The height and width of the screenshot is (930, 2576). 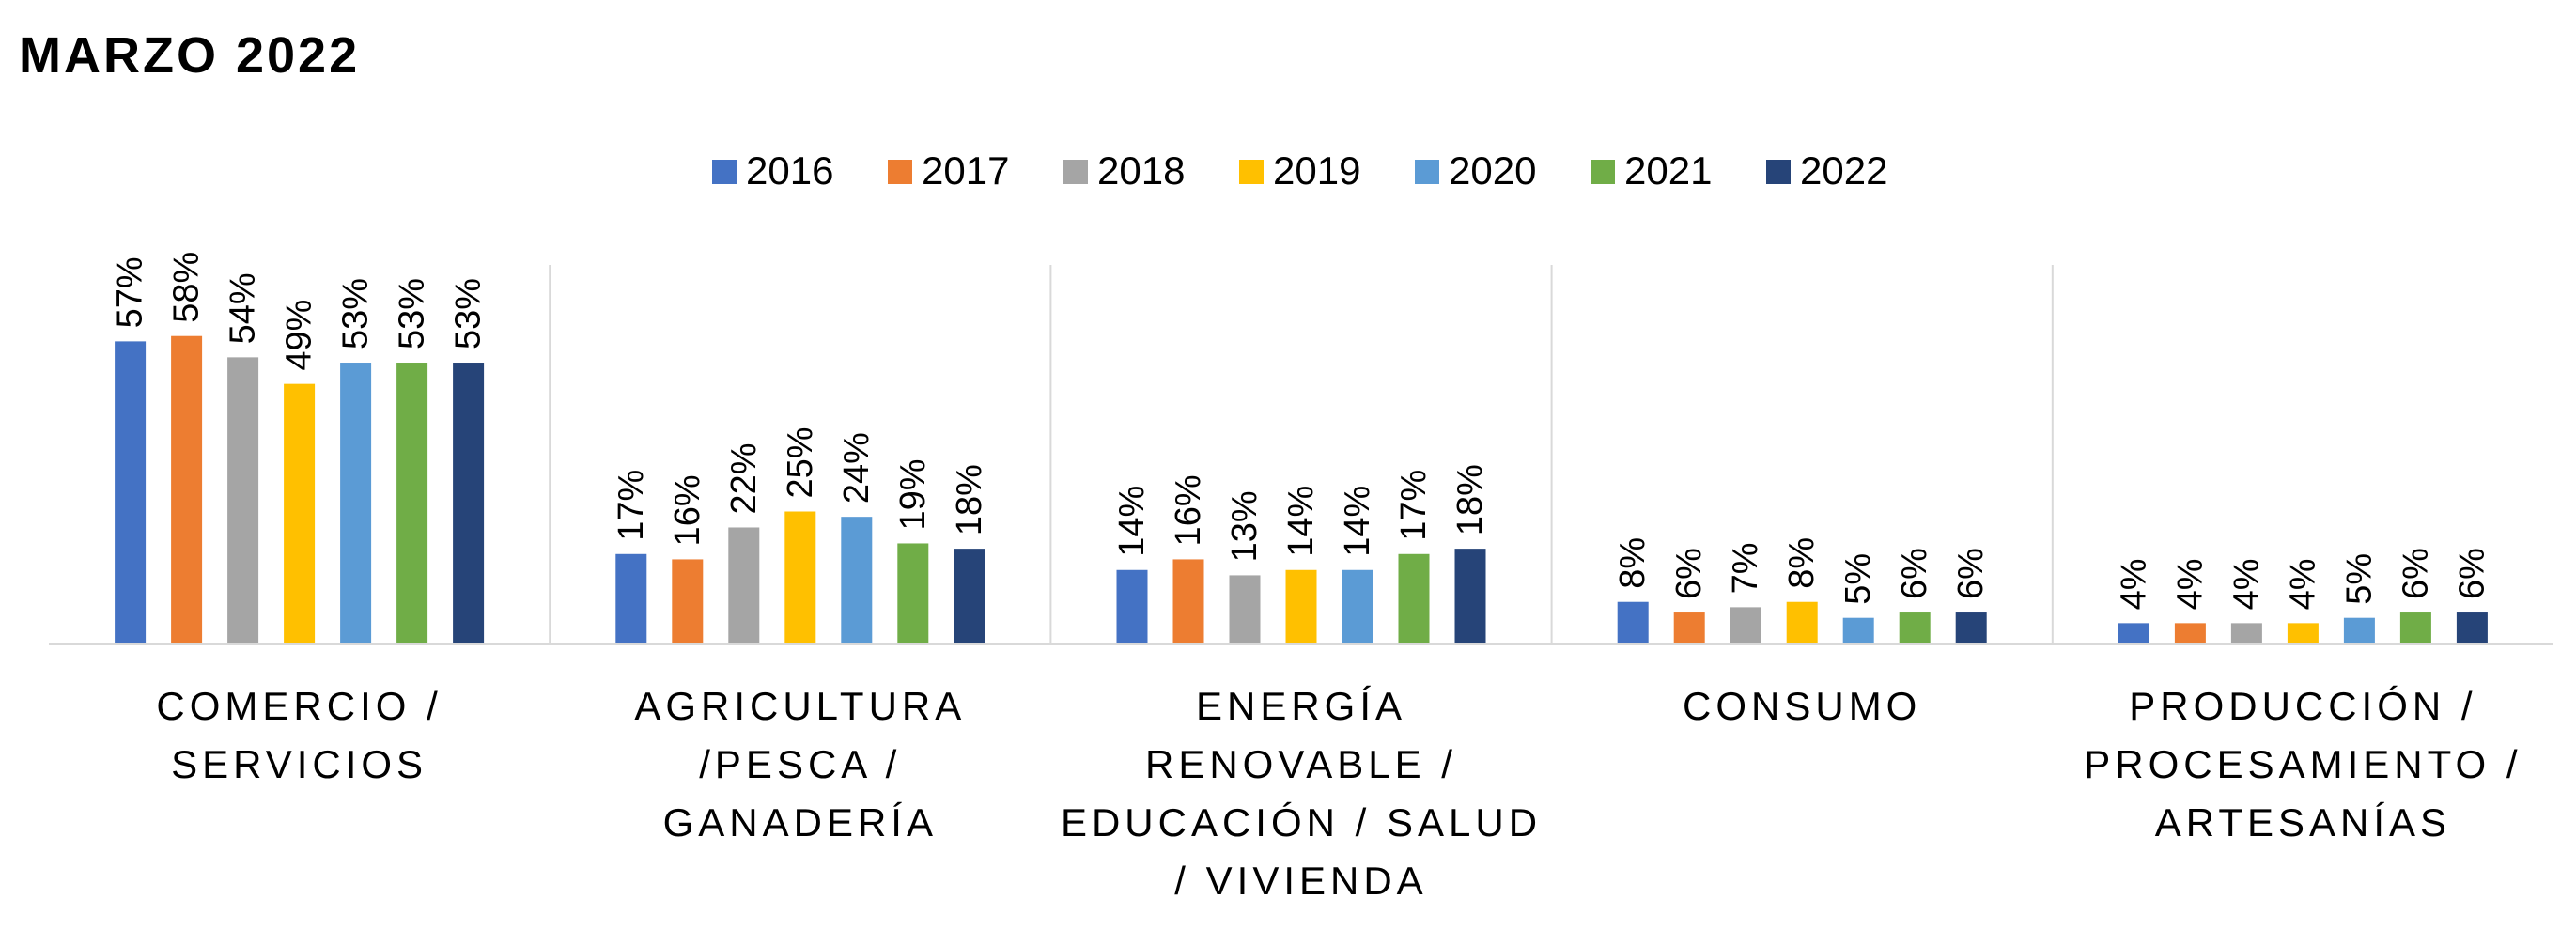 What do you see at coordinates (800, 706) in the screenshot?
I see `category-label-line: AGRICULTURA` at bounding box center [800, 706].